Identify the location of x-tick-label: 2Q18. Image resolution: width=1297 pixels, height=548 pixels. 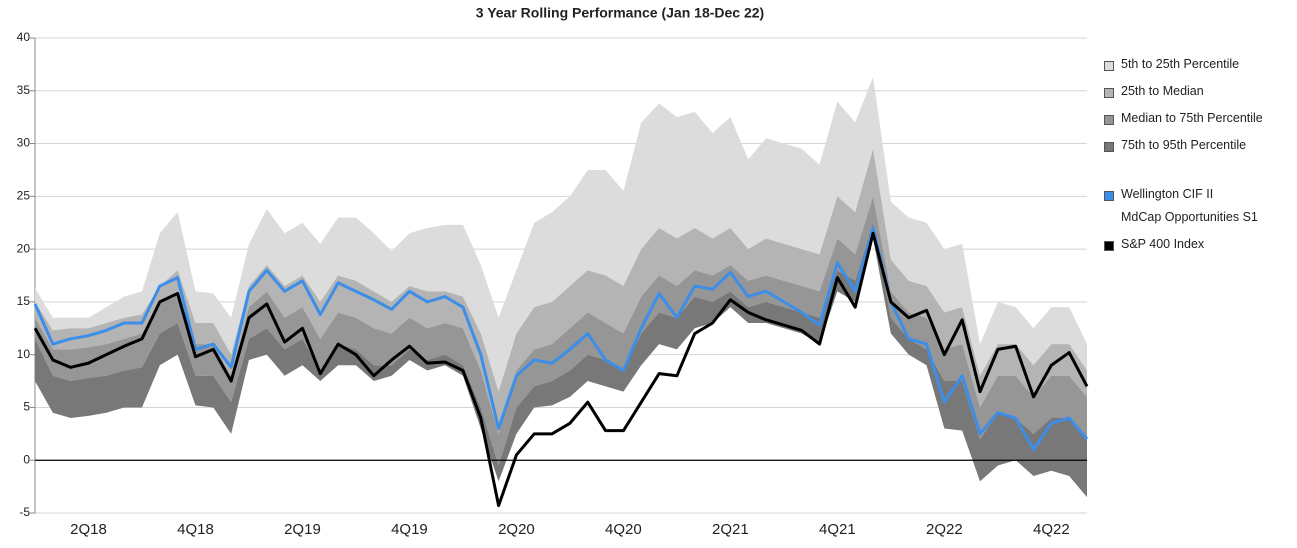
(88, 529).